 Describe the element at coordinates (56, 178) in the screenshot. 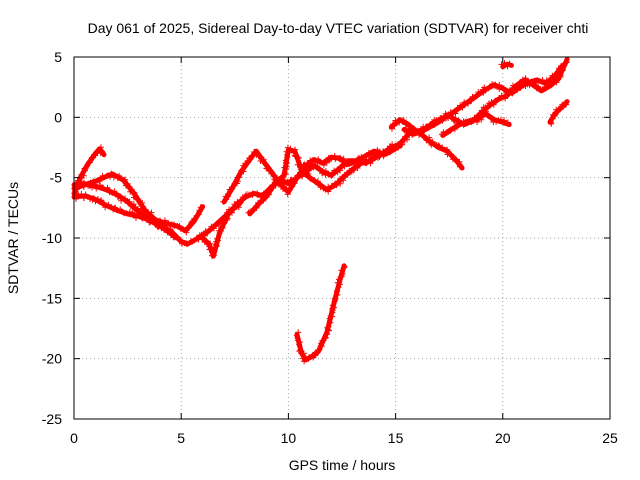

I see `y-tick-label: -5` at that location.